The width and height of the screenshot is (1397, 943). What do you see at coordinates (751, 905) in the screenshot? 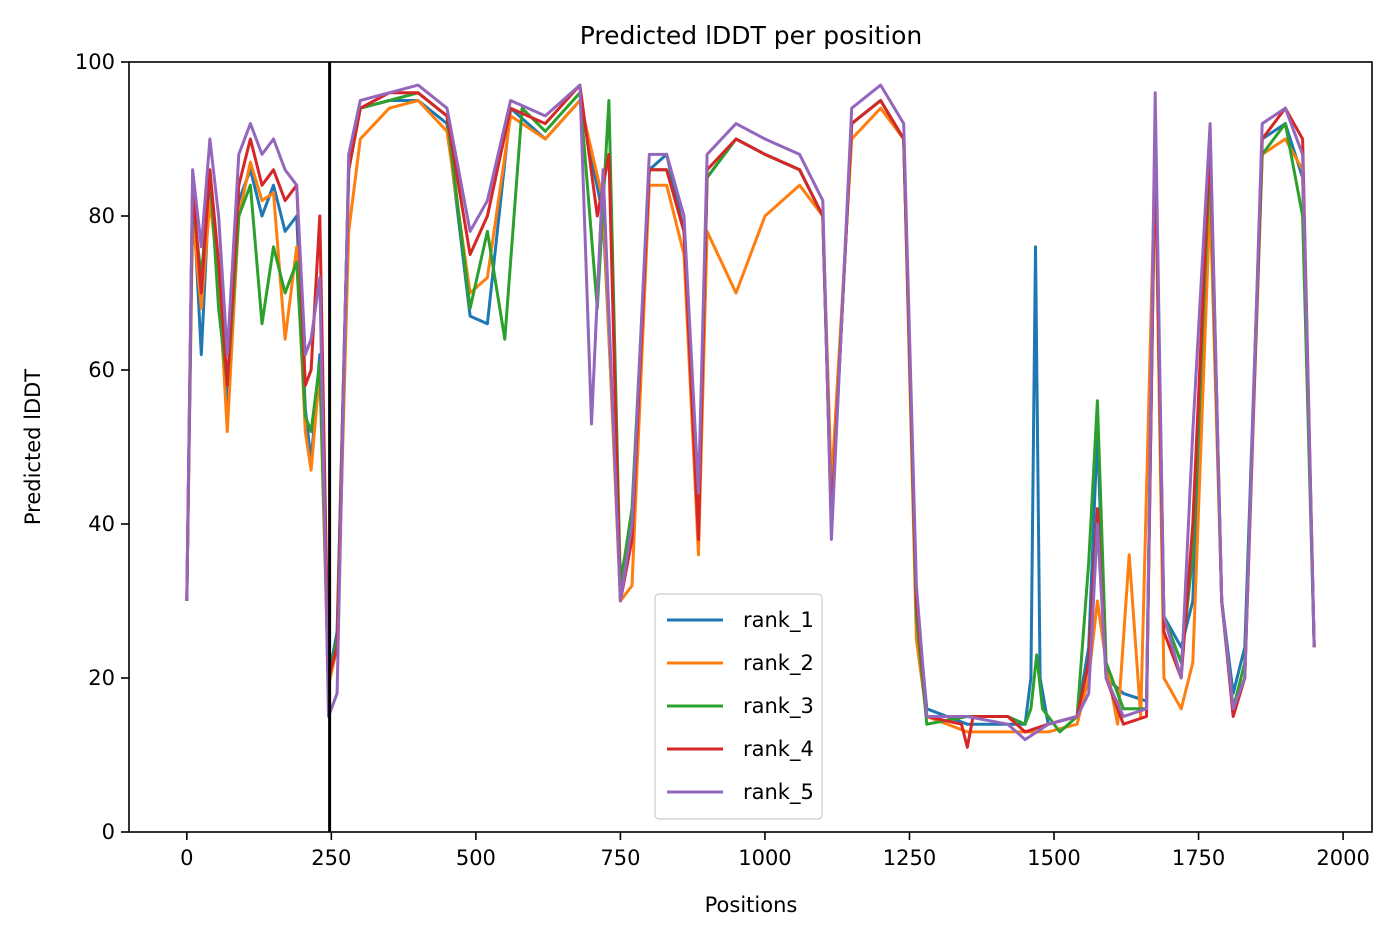
I see `x-axis-label: Positions` at bounding box center [751, 905].